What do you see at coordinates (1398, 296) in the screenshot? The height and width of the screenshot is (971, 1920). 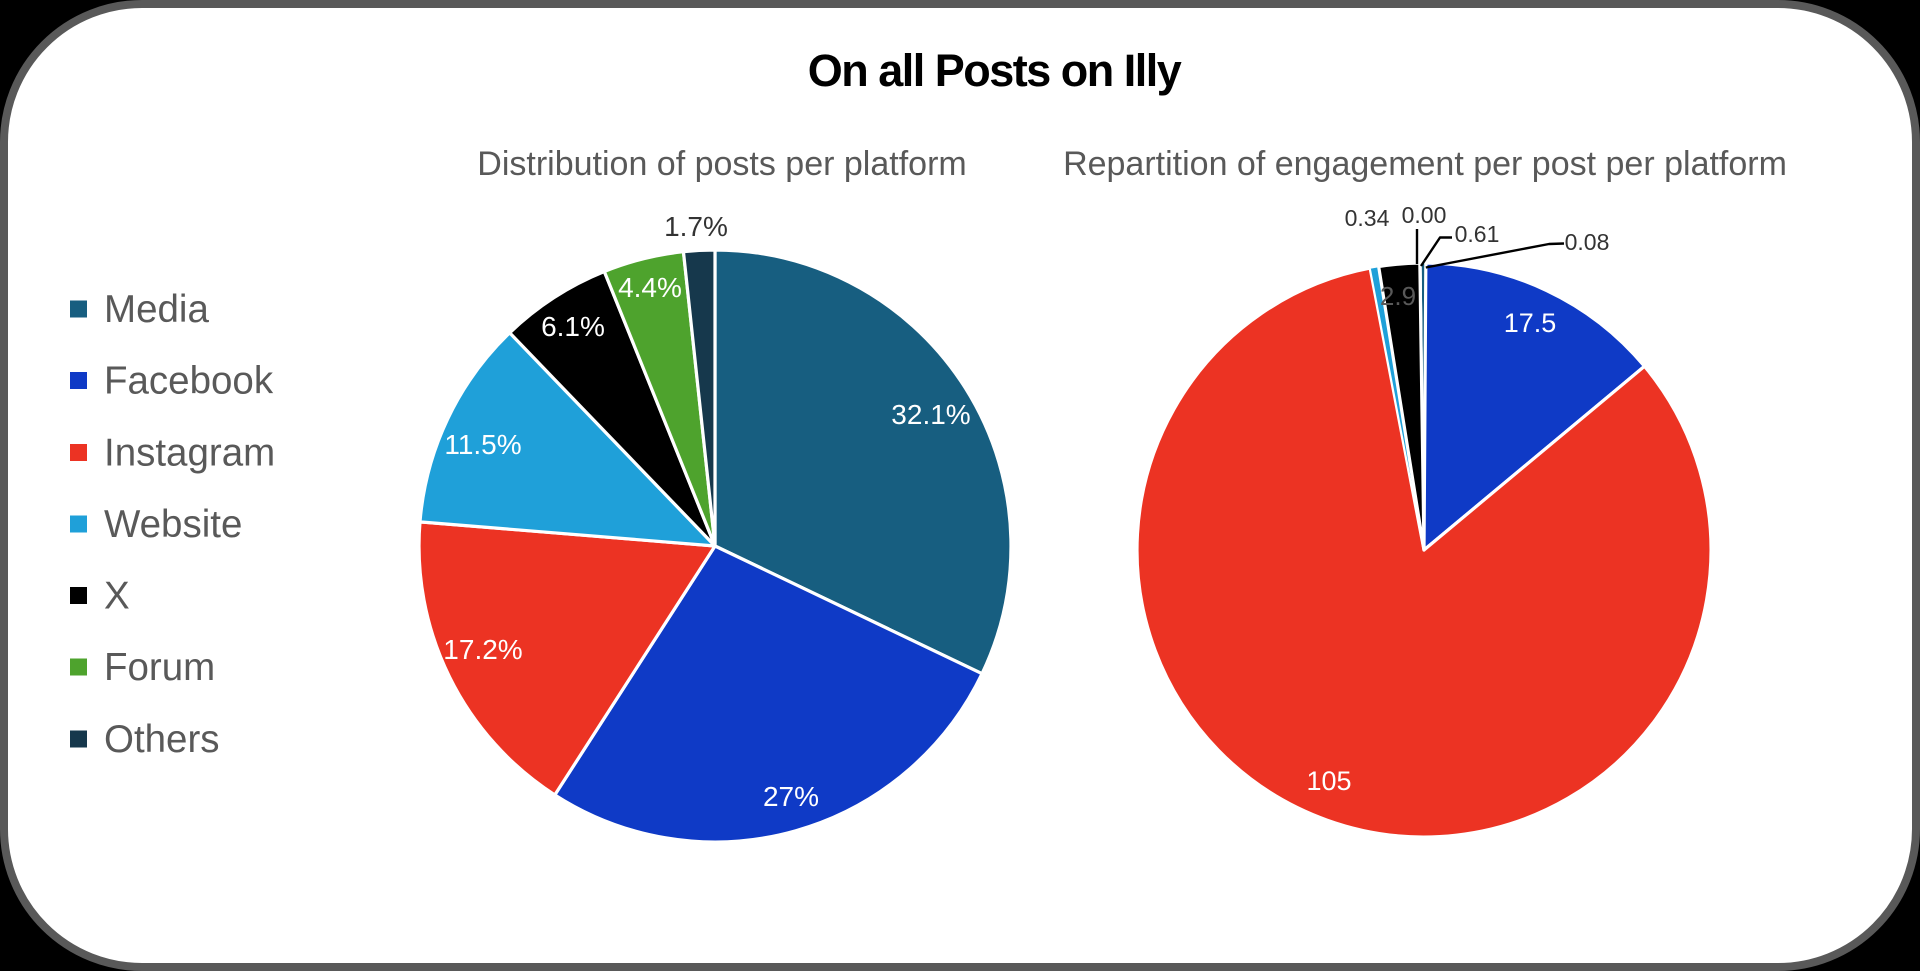 I see `svg-text: 2.9` at bounding box center [1398, 296].